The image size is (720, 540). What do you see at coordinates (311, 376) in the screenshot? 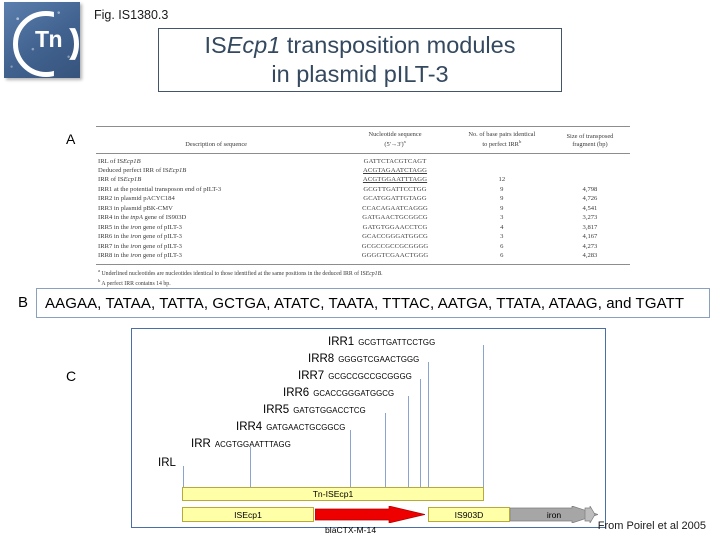
I see `callout-irr7-name: IRR7` at bounding box center [311, 376].